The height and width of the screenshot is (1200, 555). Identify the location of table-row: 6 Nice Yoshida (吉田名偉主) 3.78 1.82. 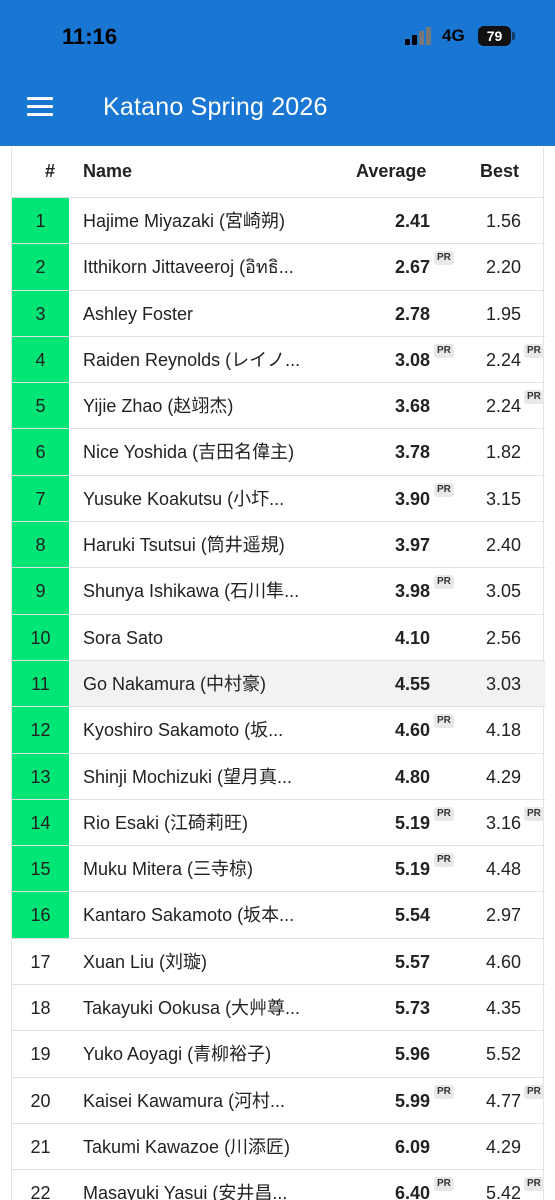
(278, 452).